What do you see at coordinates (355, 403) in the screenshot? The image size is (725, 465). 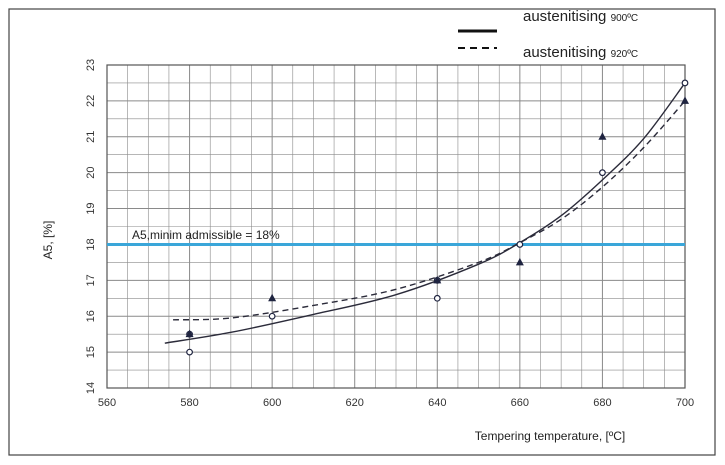 I see `x-tick-label: 620` at bounding box center [355, 403].